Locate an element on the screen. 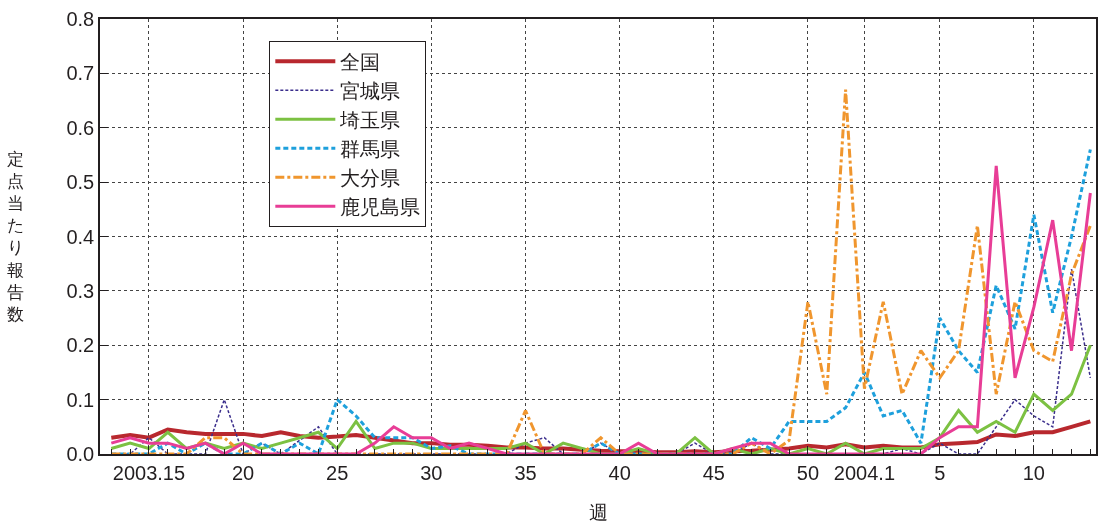 The height and width of the screenshot is (526, 1106). x-tick-label: 35 is located at coordinates (525, 472).